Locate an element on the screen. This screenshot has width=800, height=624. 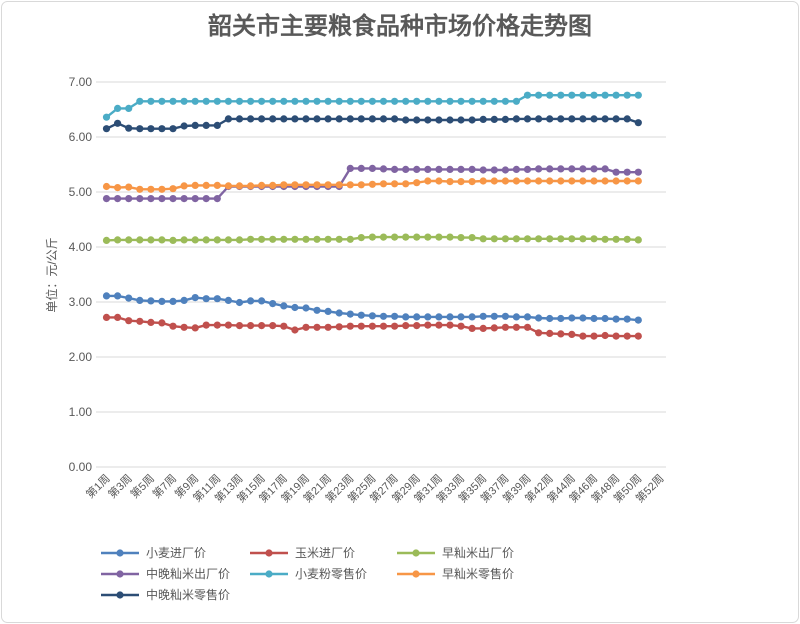
y-tick-label: 5.00 is located at coordinates (81, 192).